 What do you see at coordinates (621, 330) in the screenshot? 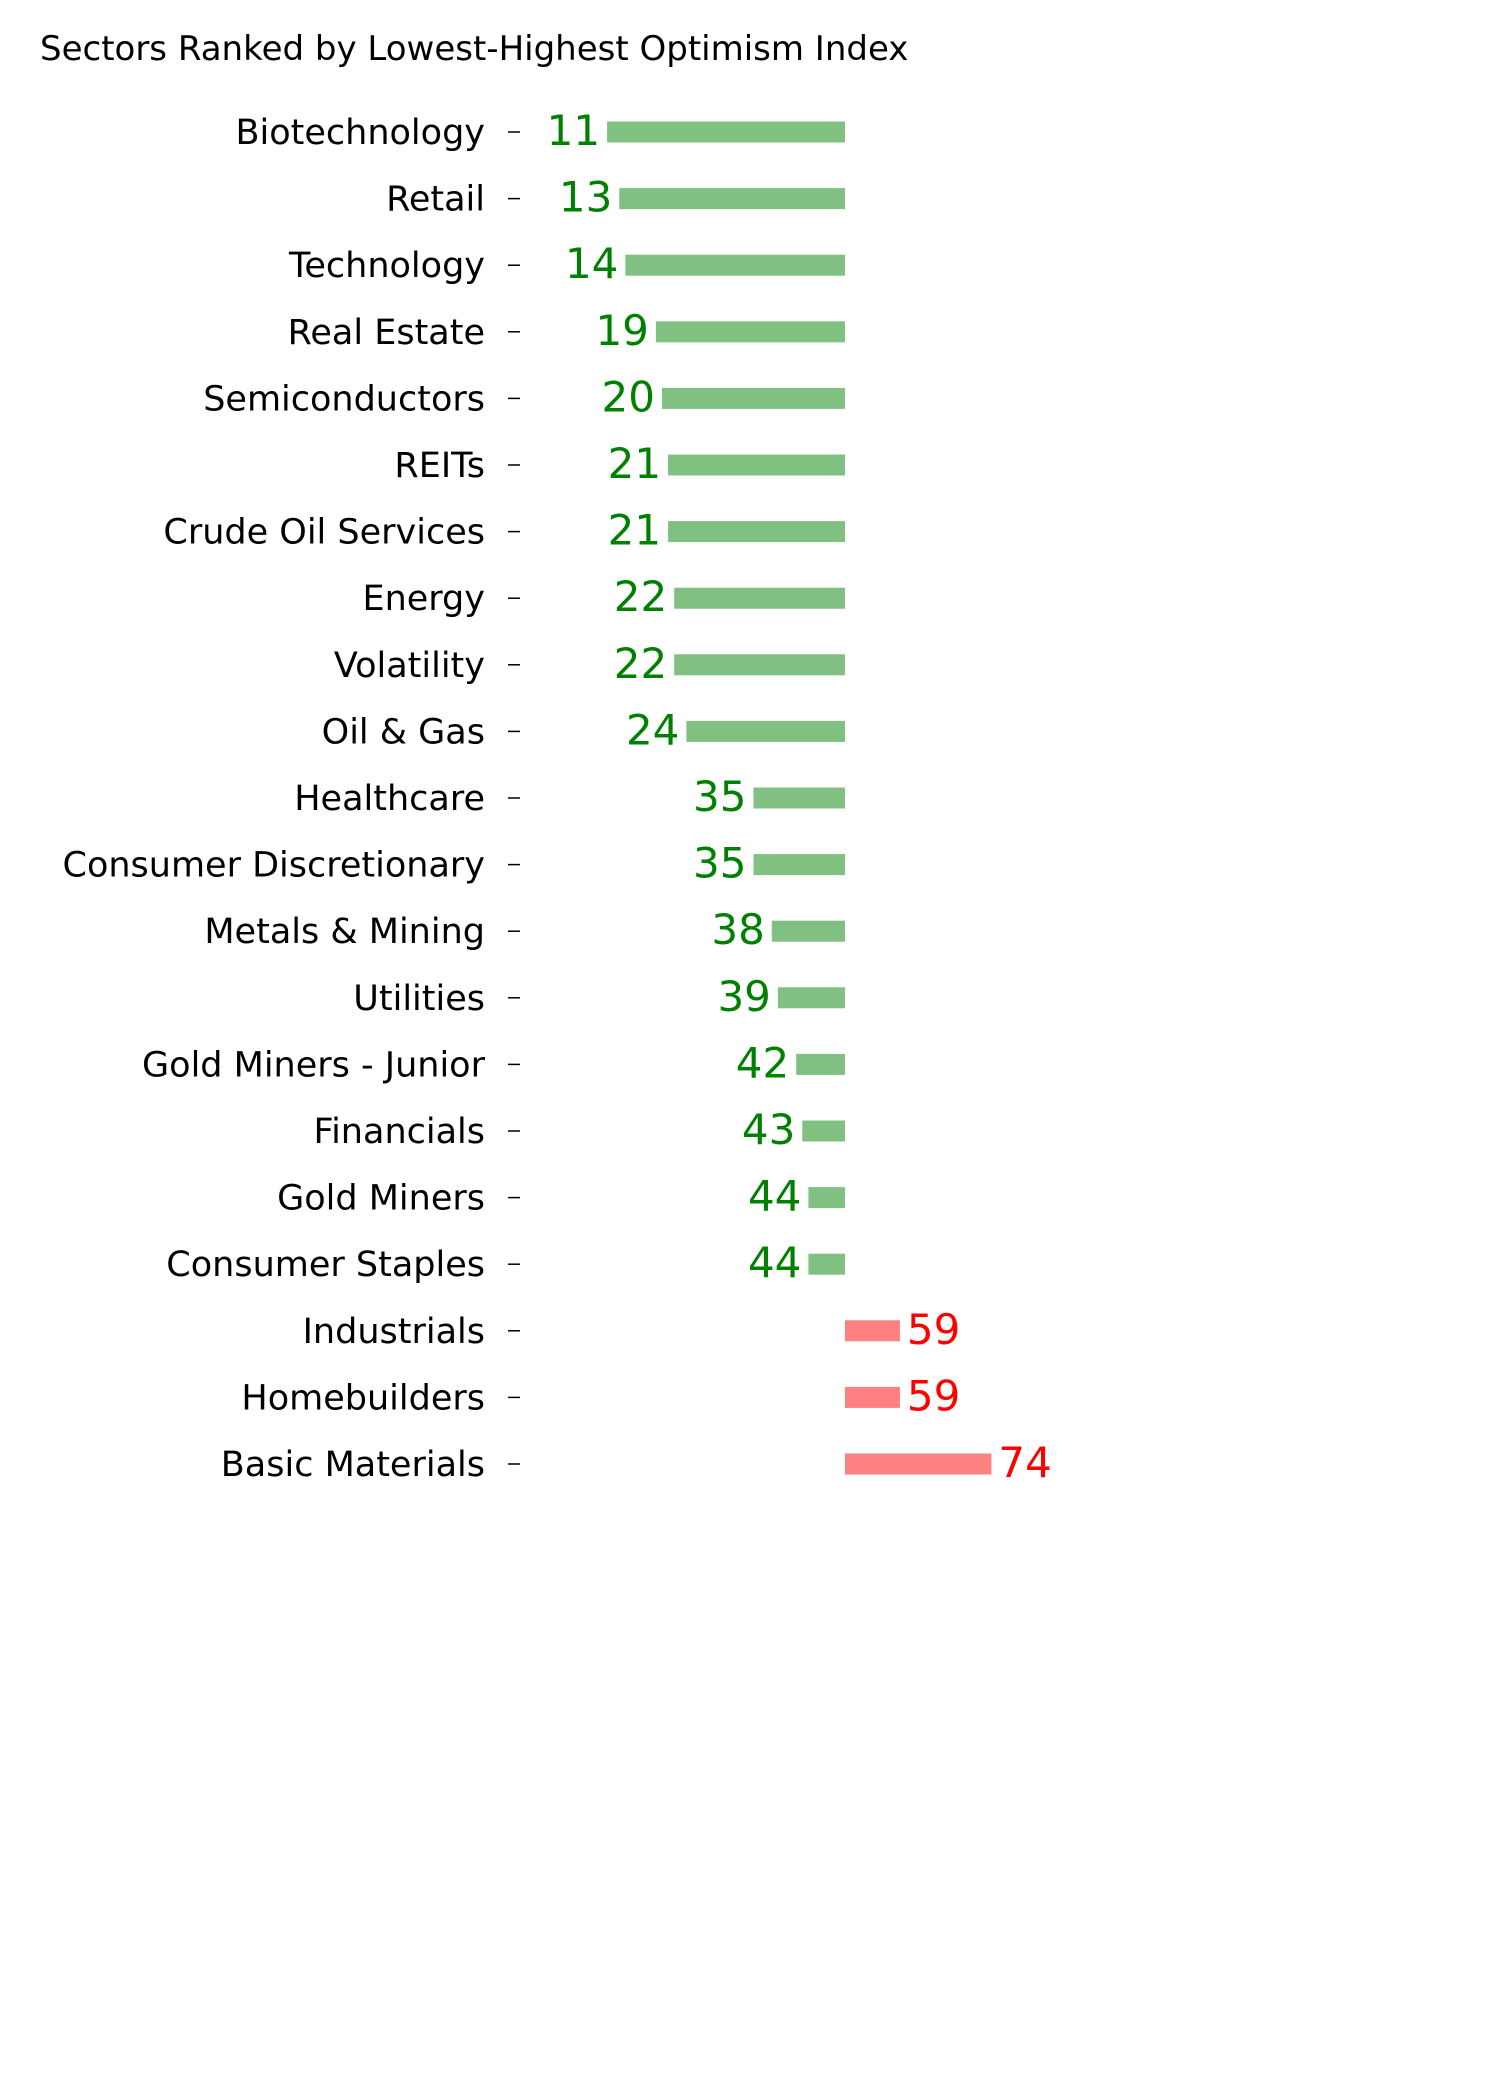
I see `value-label: 19` at bounding box center [621, 330].